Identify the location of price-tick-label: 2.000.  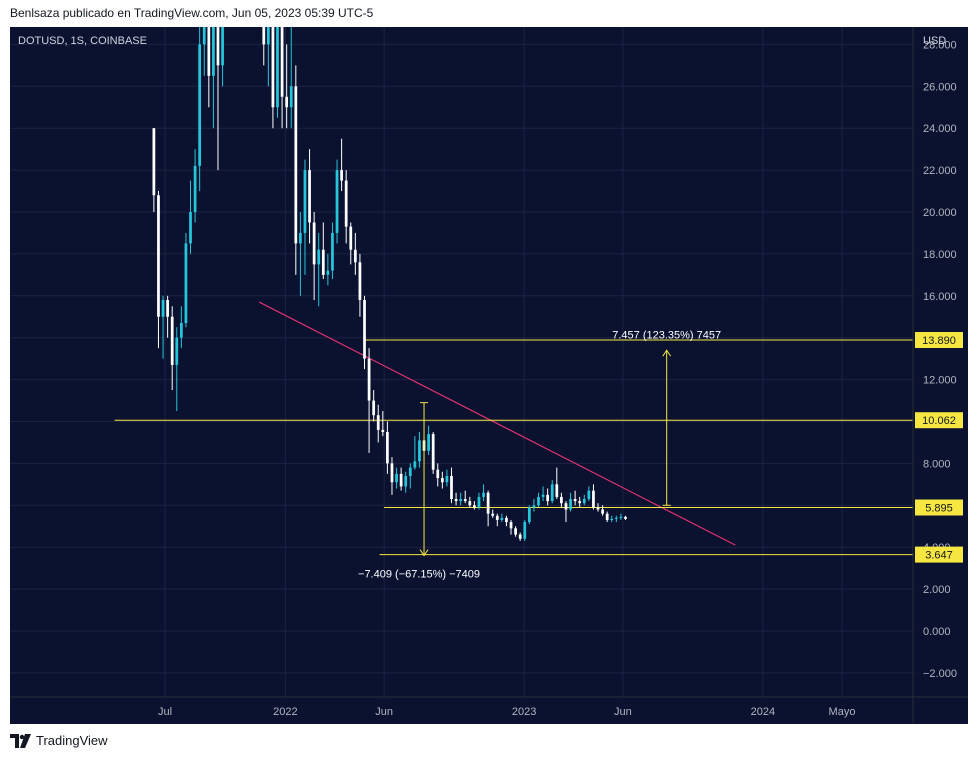
(937, 590).